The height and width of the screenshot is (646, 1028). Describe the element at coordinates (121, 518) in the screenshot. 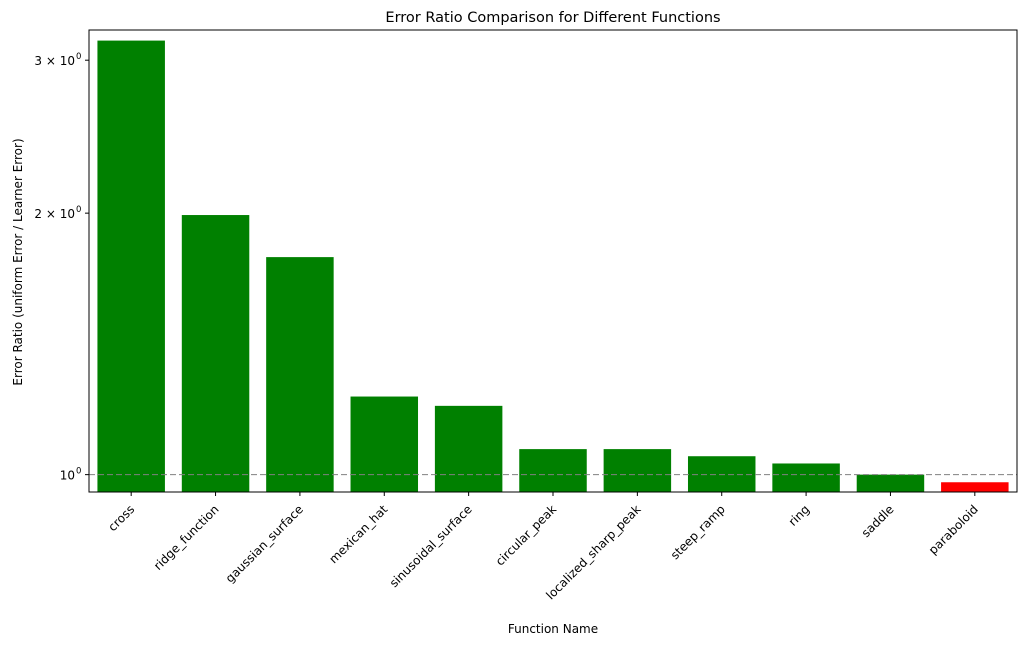

I see `x-tick-label: cross` at that location.